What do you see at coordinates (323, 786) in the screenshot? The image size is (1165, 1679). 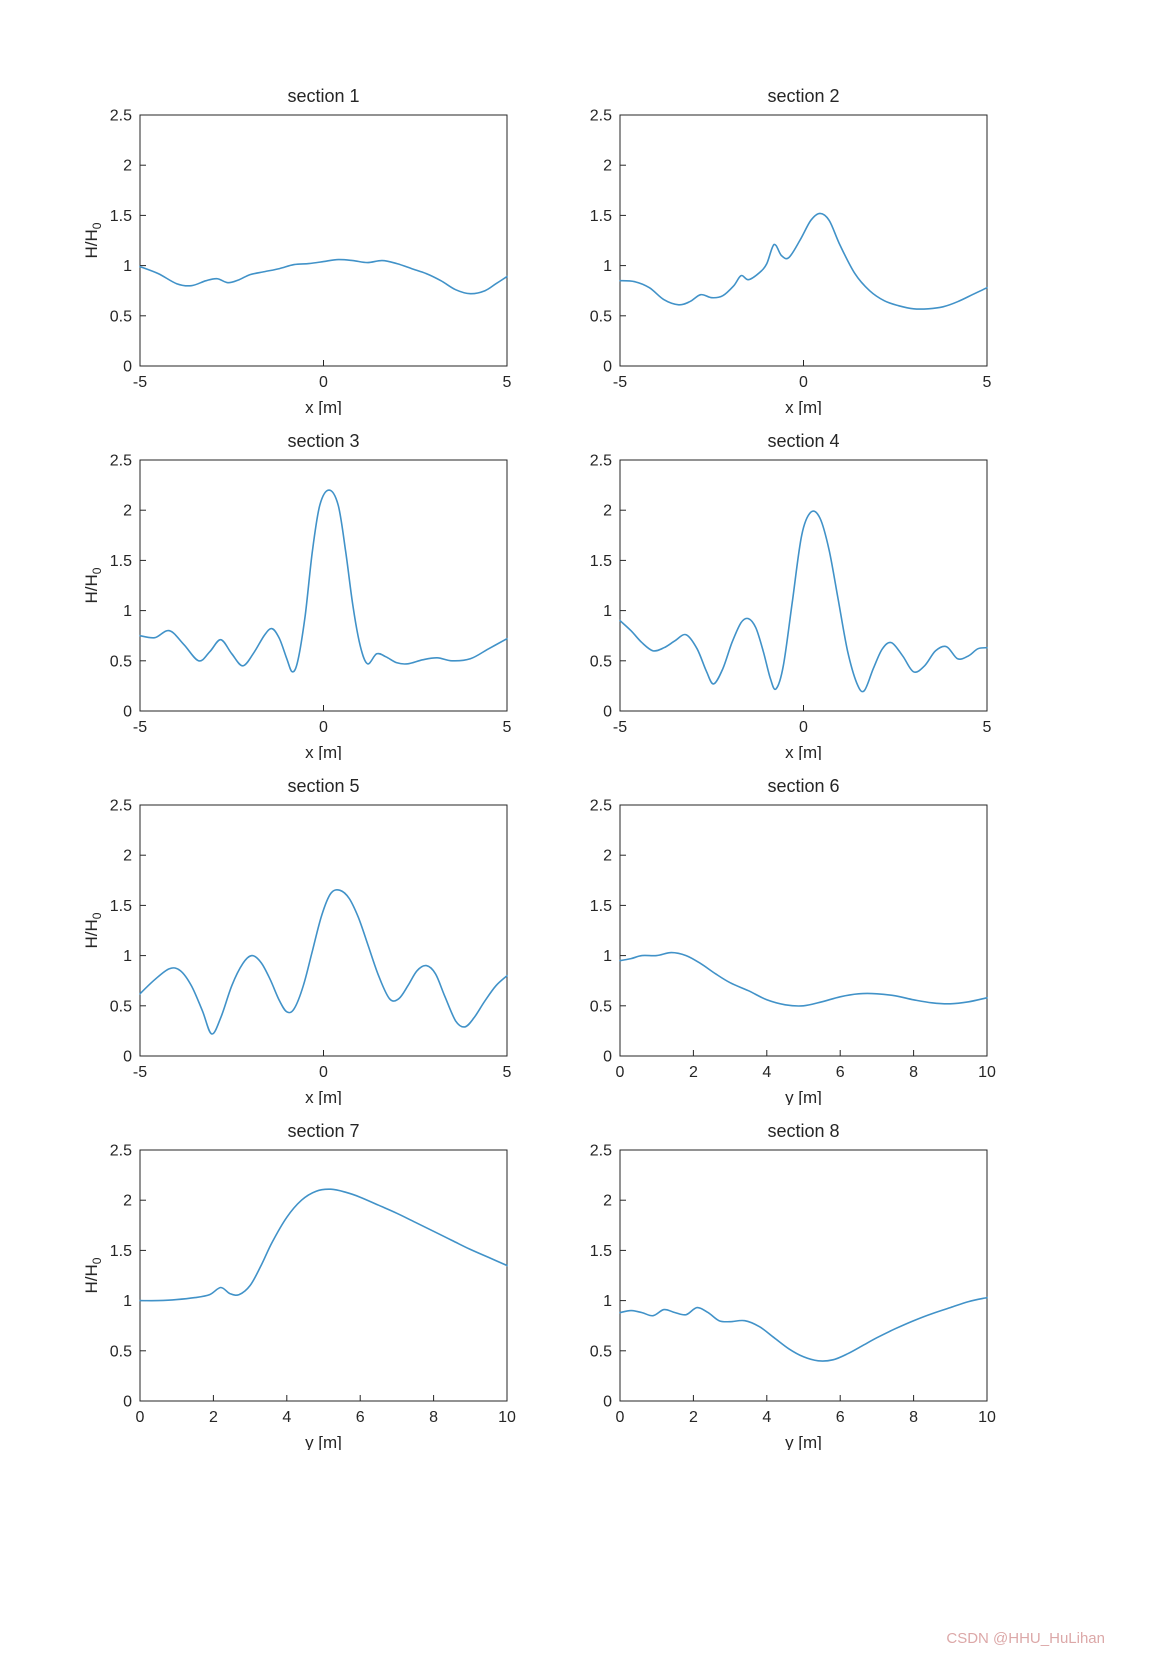 I see `chart-title: section 5` at bounding box center [323, 786].